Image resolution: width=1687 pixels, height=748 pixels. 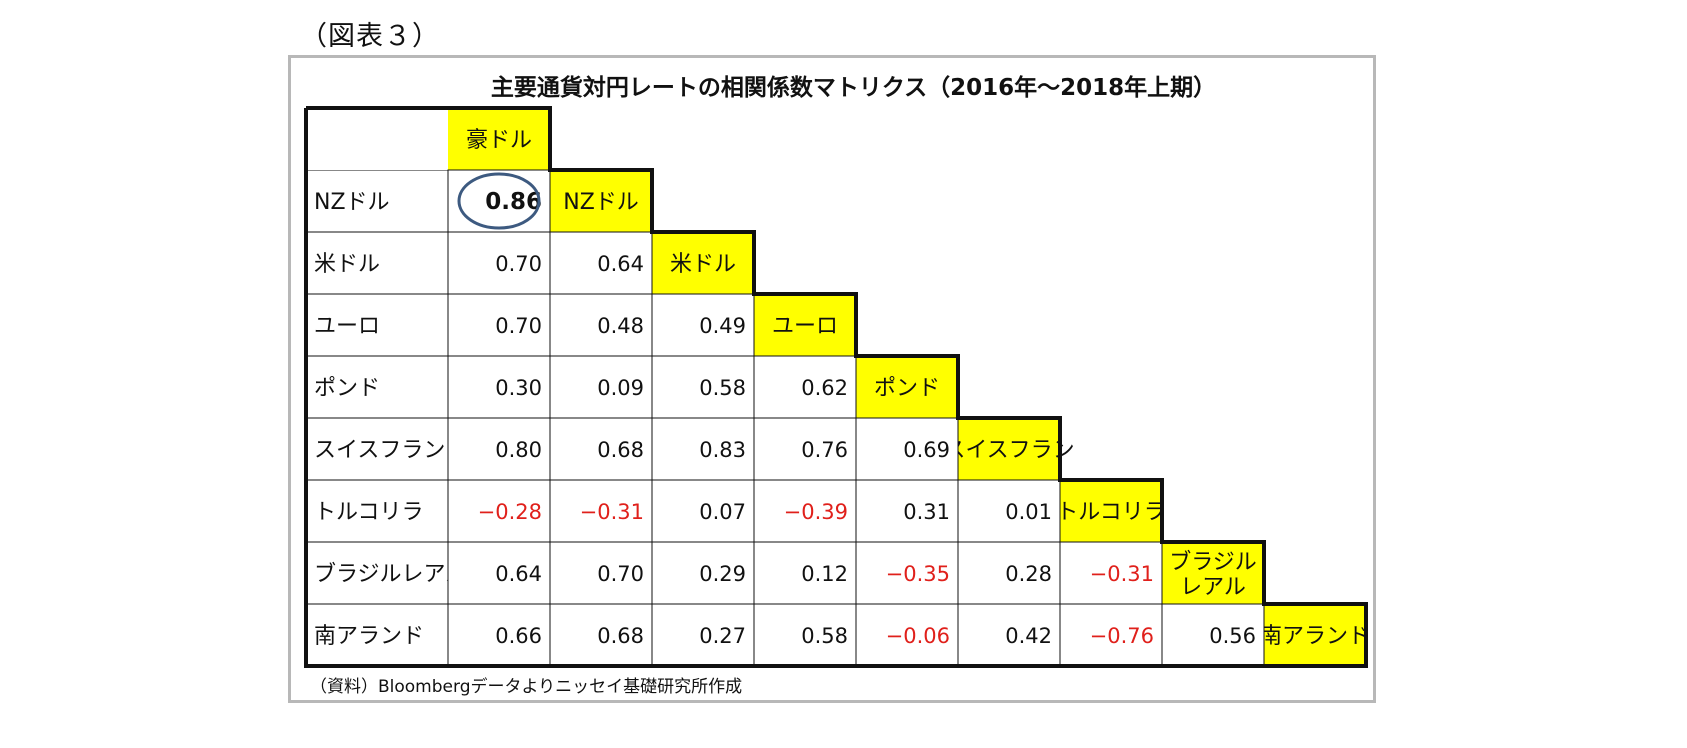 I want to click on correlation-value: 0.83, so click(x=722, y=450).